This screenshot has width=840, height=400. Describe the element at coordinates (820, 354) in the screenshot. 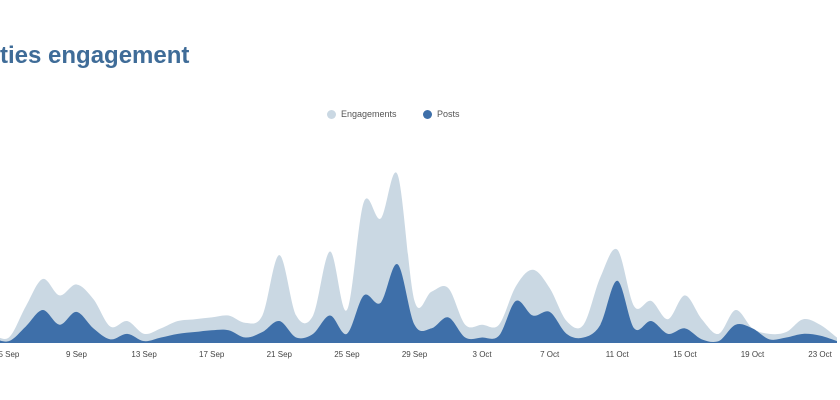

I see `x-tick-label: 23 Oct` at that location.